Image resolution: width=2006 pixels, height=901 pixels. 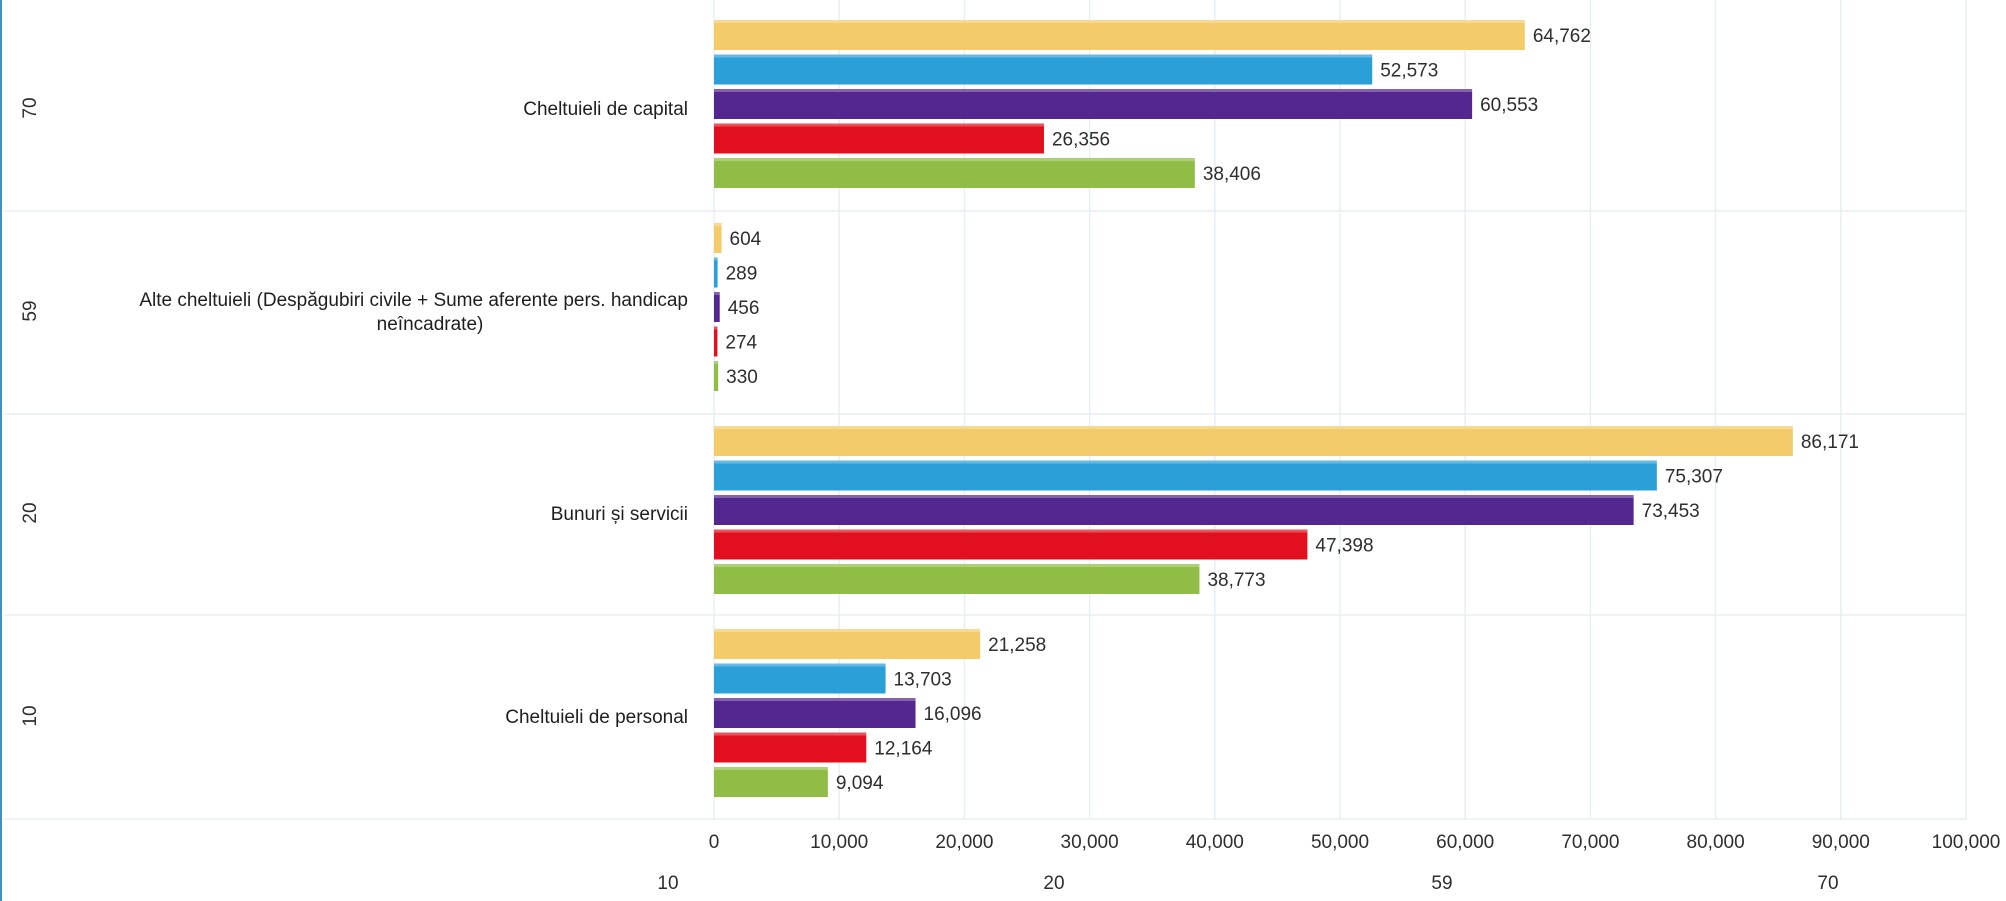 I want to click on data-label: 64,762, so click(x=1562, y=36).